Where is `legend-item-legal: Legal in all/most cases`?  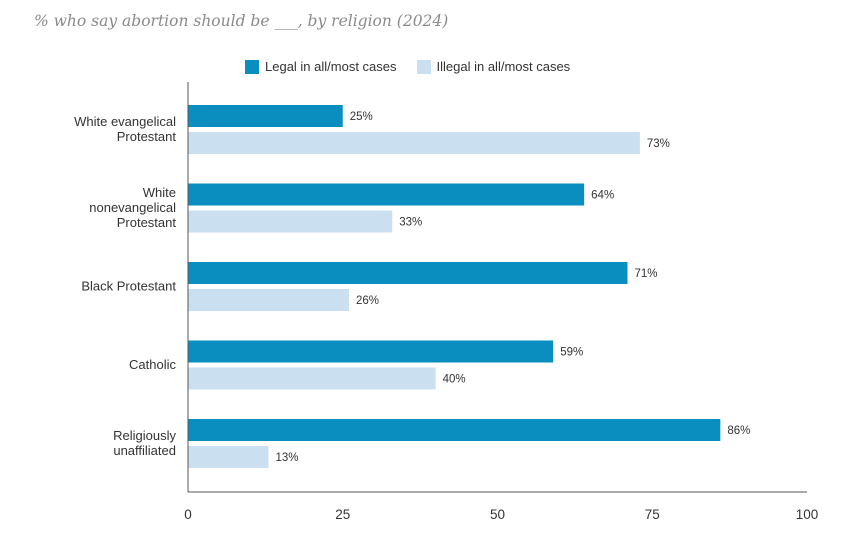
legend-item-legal: Legal in all/most cases is located at coordinates (321, 66).